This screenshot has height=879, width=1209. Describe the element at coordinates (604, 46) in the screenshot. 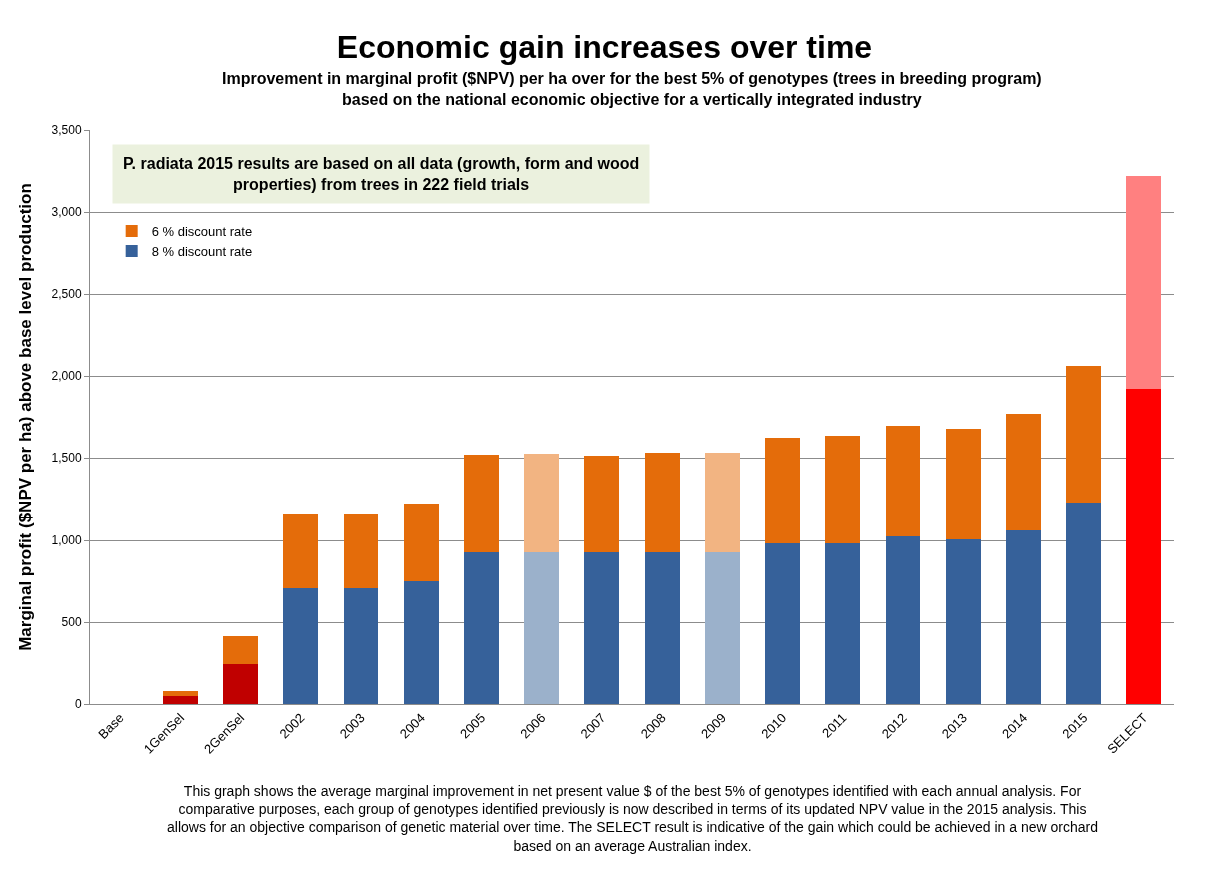

I see `chart-title: Economic gain increases over time` at that location.